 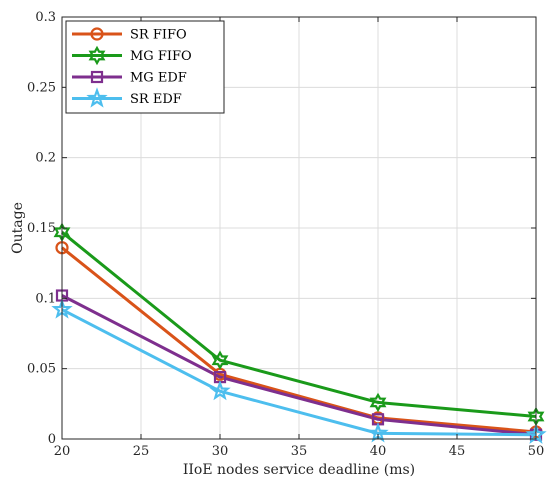 I want to click on legend-marker-sr-edf, so click(x=97, y=97).